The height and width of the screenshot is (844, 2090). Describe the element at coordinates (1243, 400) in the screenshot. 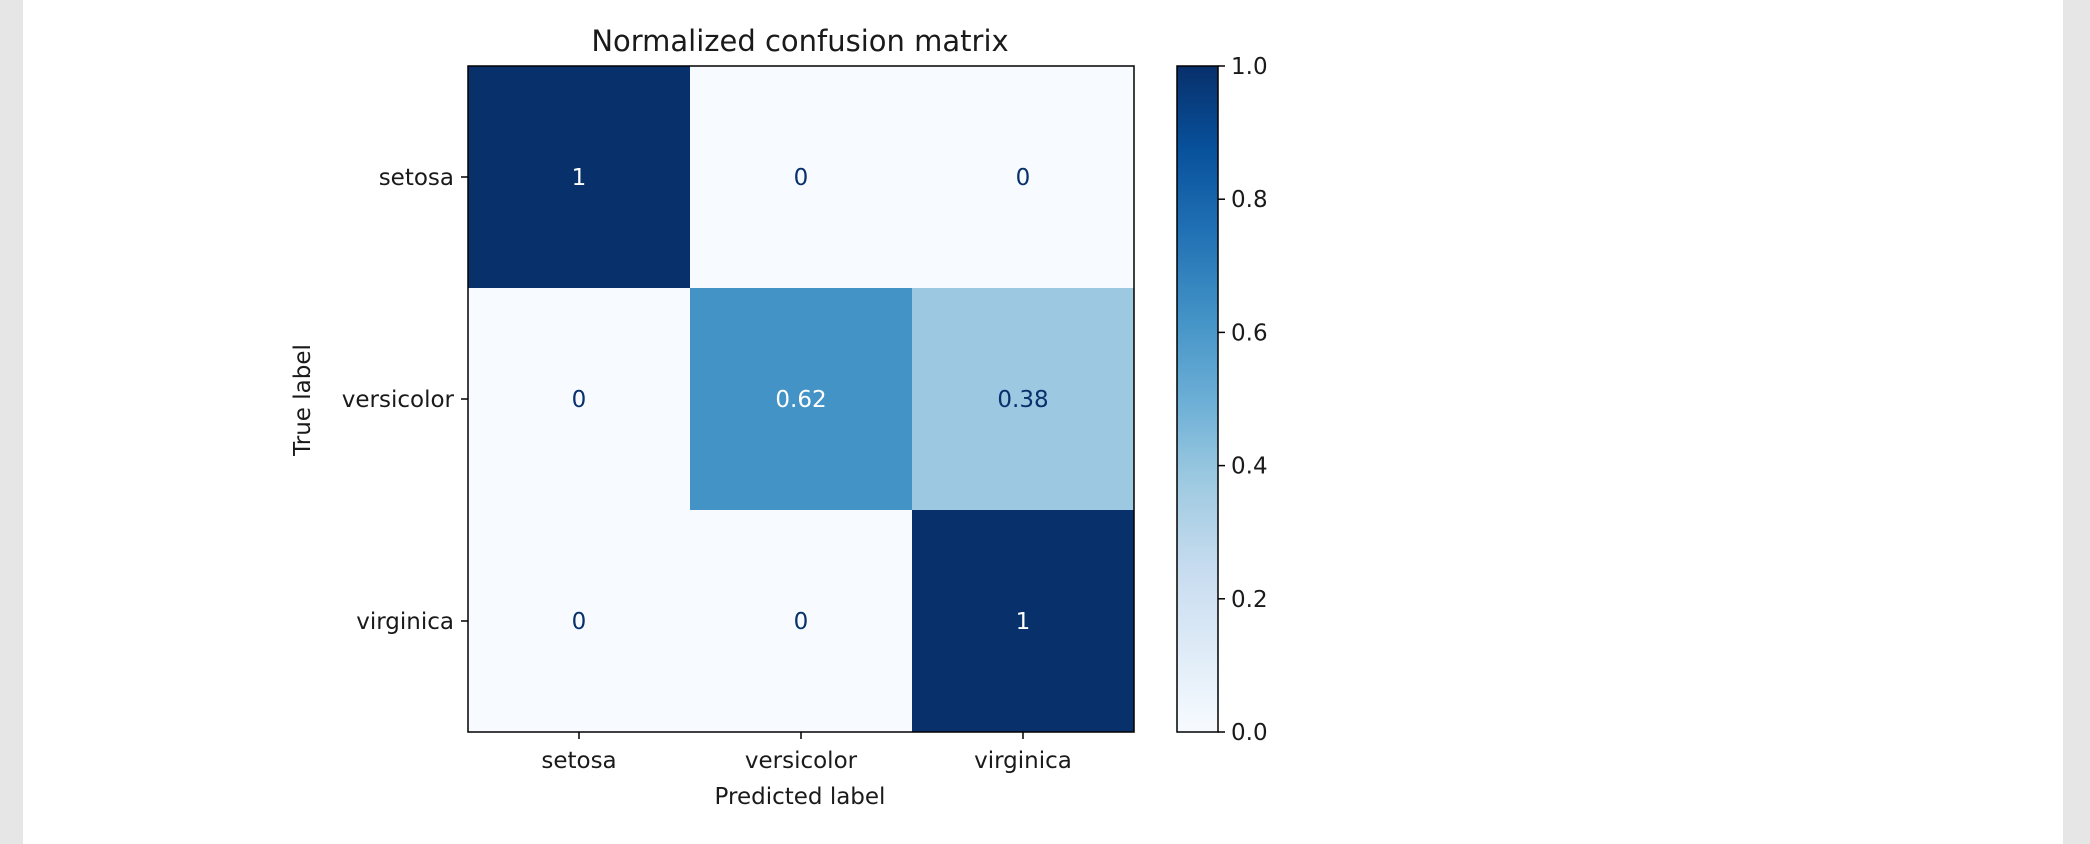

I see `colorbar-ticks: 0.0 0.2 0.4 0.6 0.8 1.0` at that location.